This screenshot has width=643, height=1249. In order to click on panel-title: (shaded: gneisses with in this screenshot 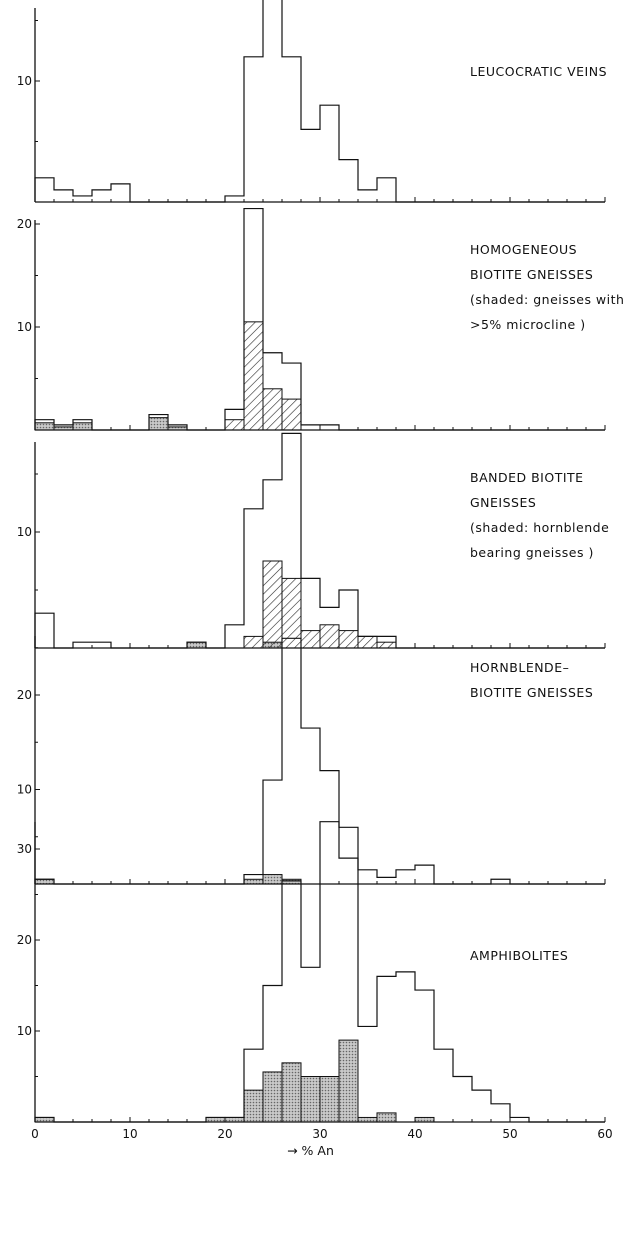, I will do `click(547, 299)`.